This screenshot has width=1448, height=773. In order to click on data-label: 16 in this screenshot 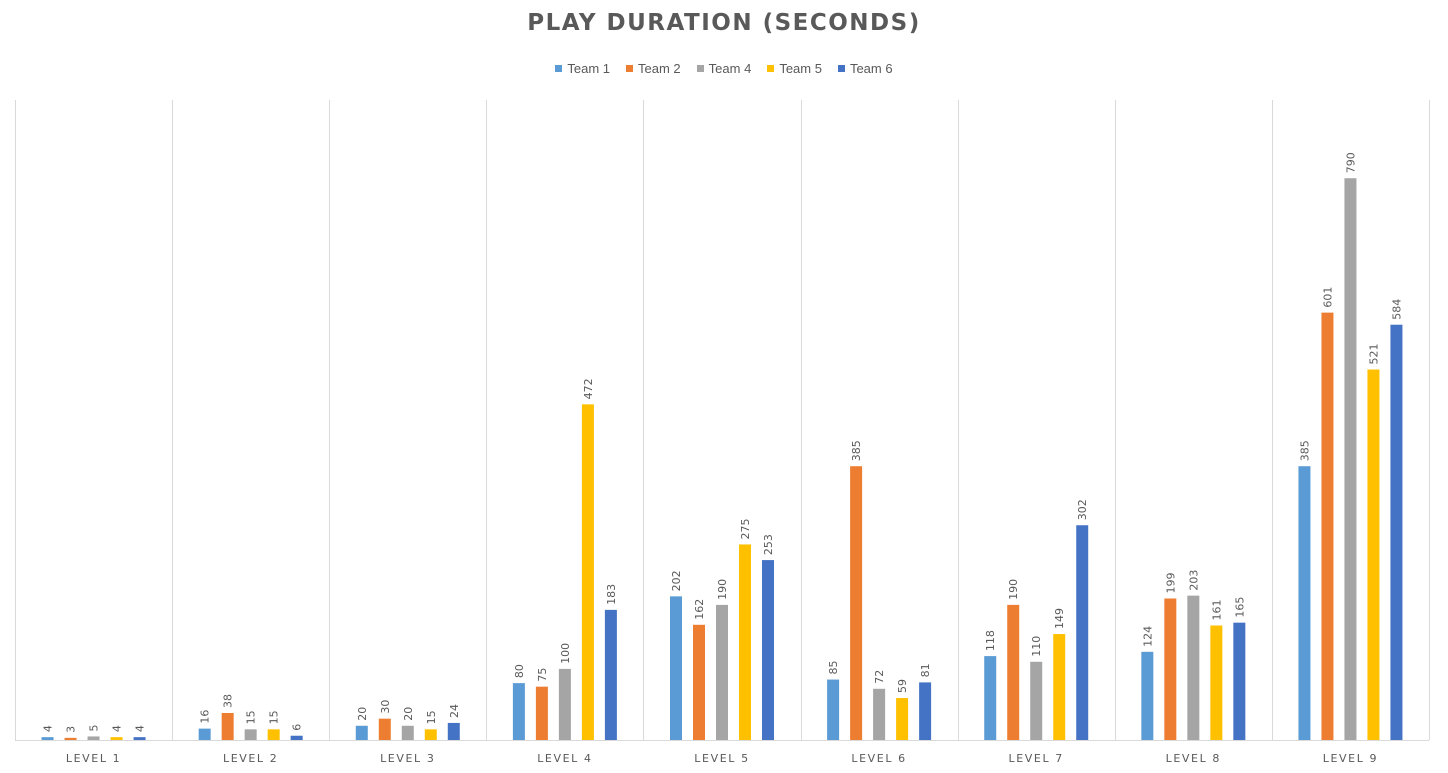, I will do `click(205, 717)`.